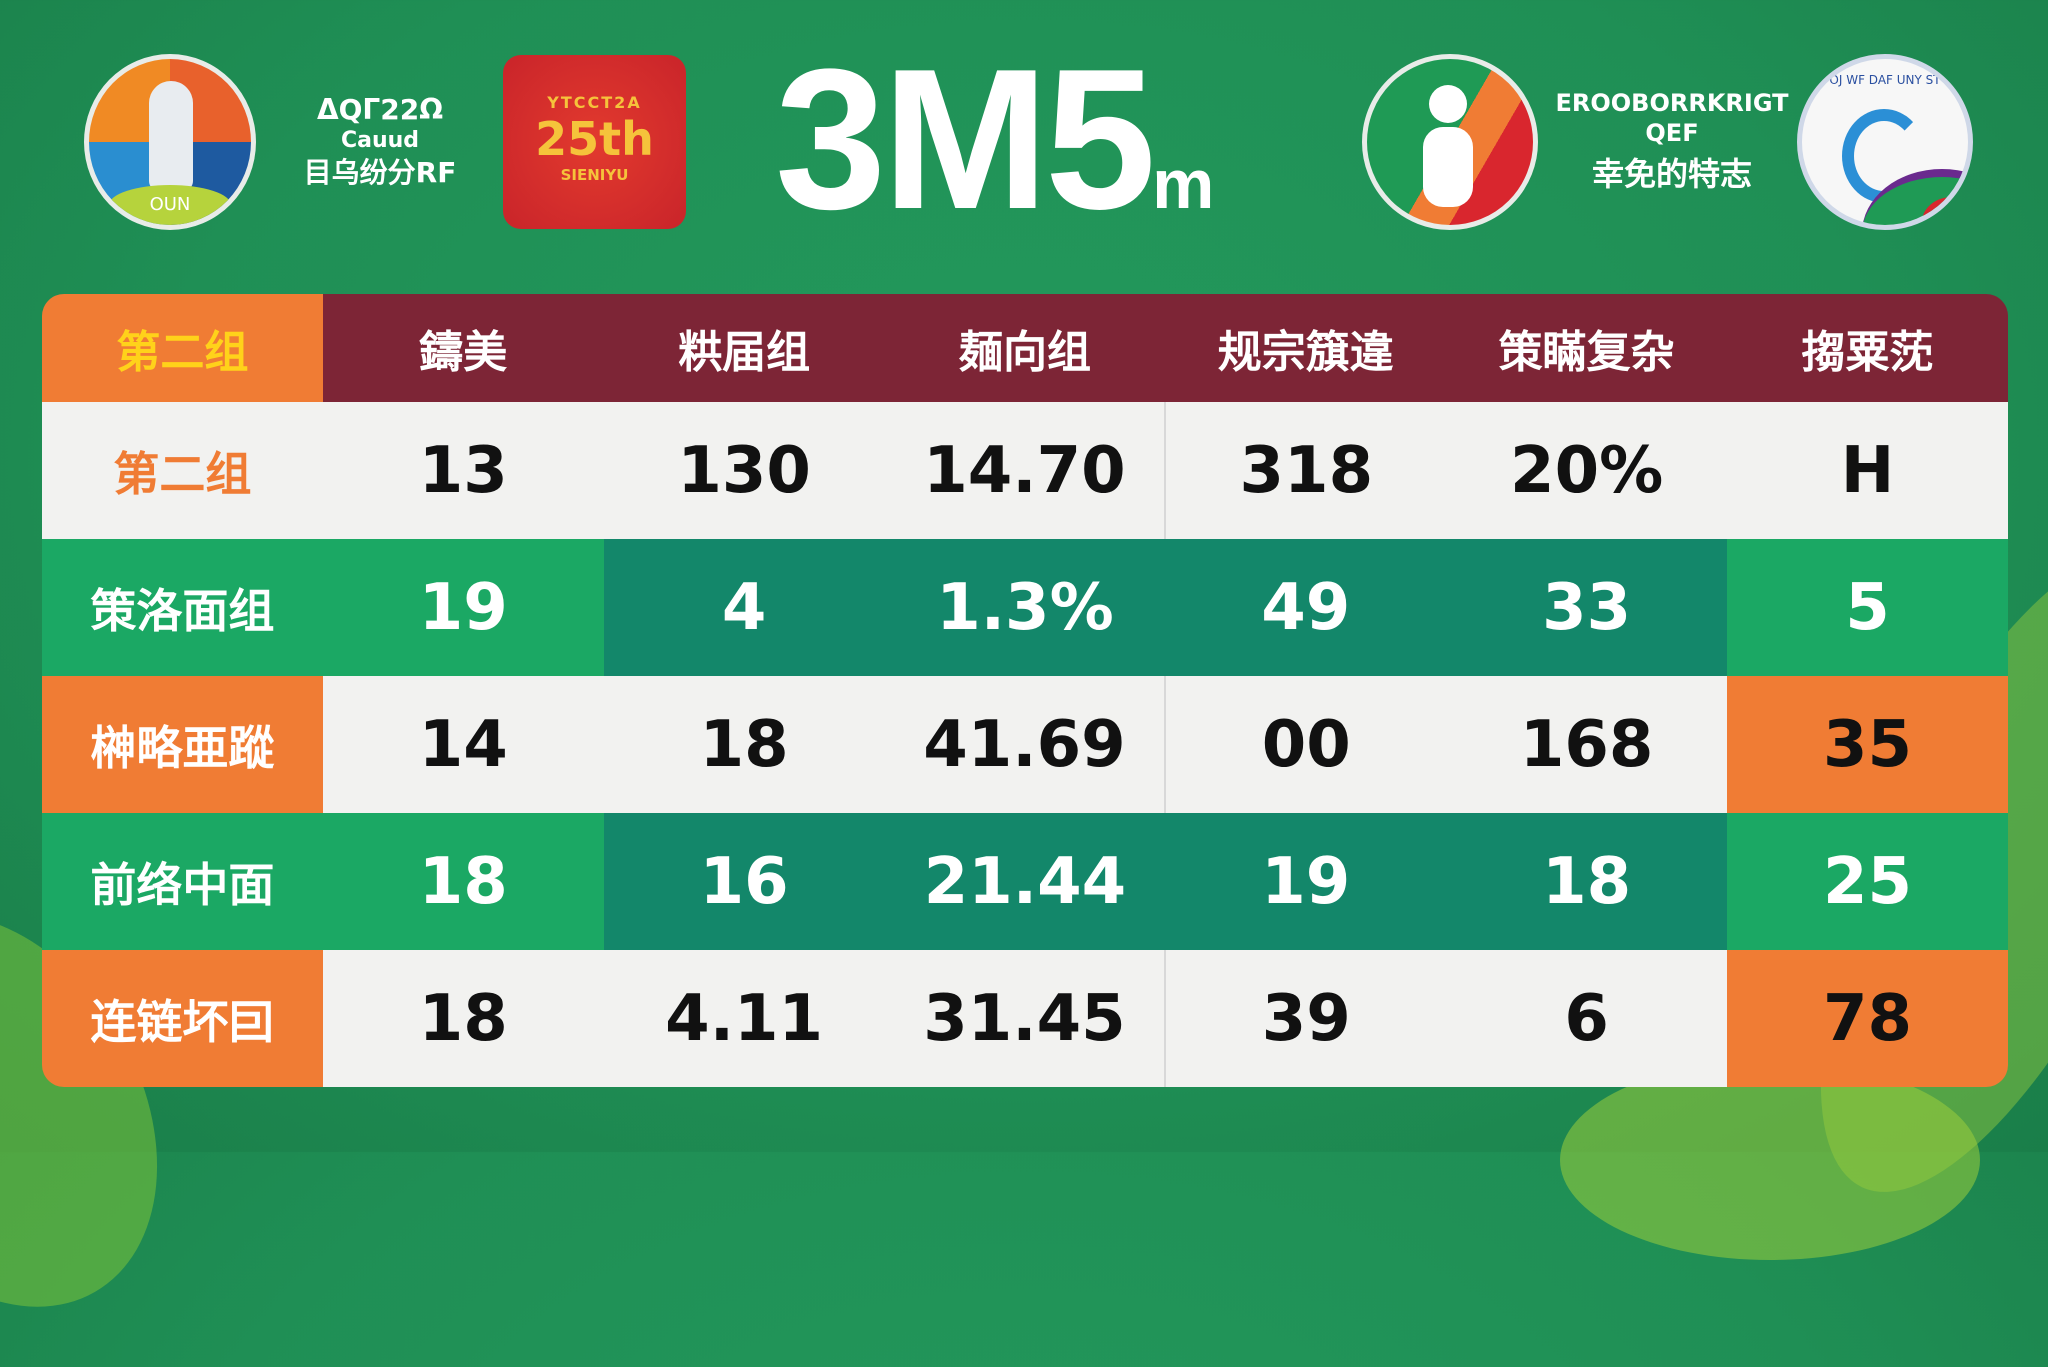  I want to click on table-cell: 4.11, so click(744, 1018).